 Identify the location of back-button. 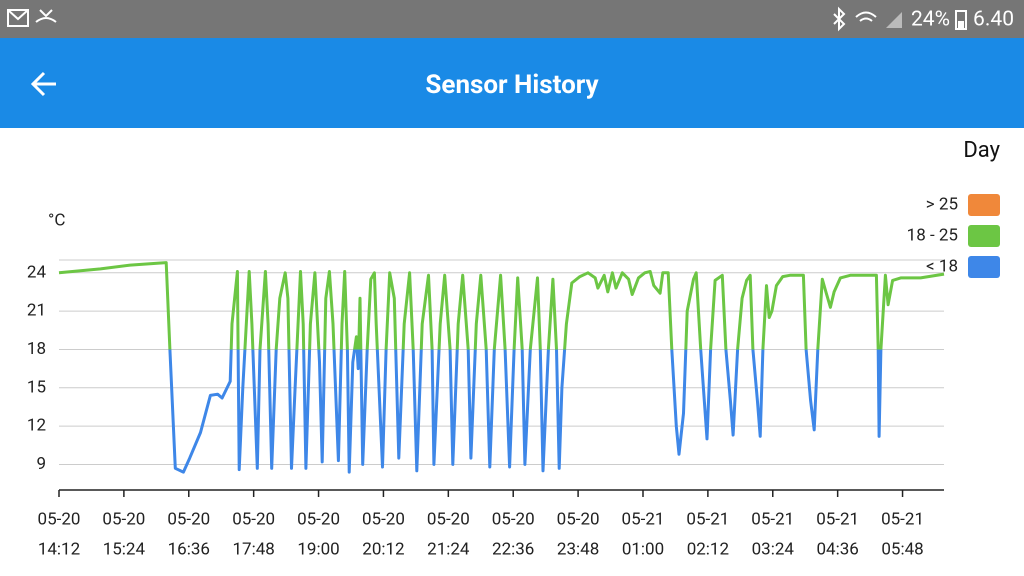
(43, 84).